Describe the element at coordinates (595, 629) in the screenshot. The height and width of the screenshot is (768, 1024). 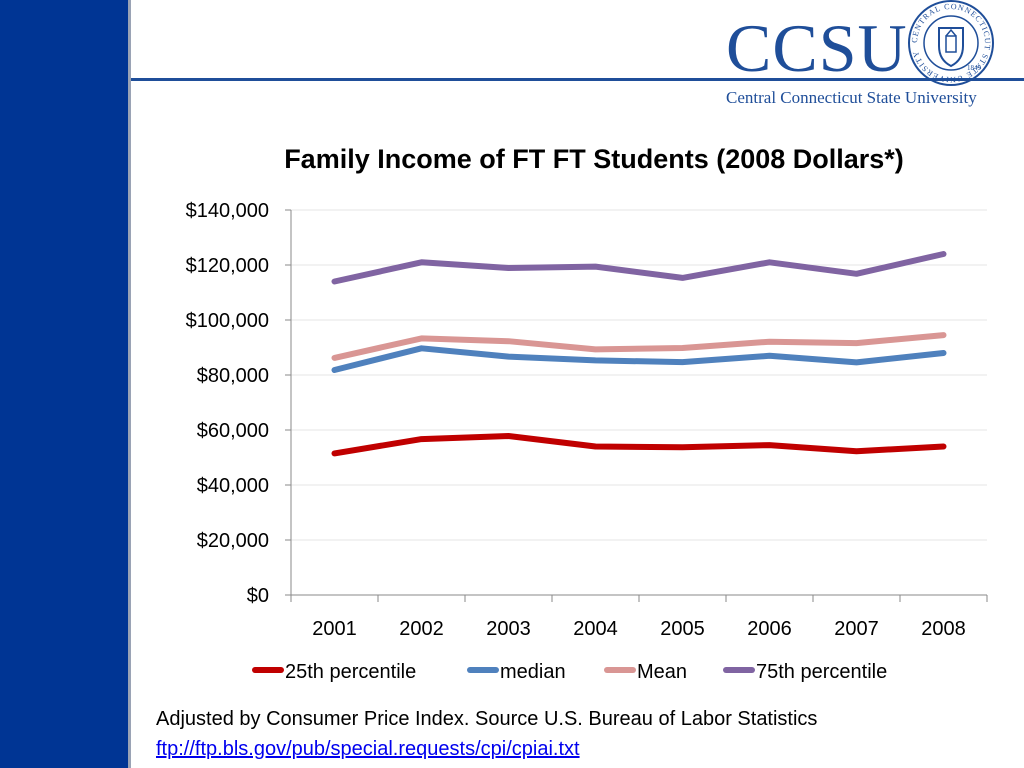
I see `x-tick-label: 2004` at that location.